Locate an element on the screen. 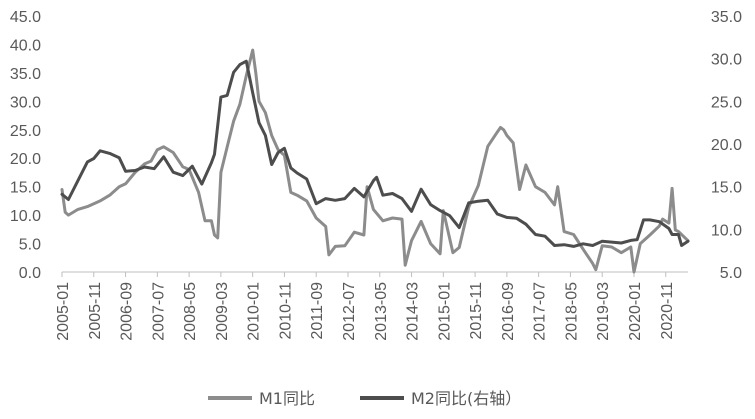 This screenshot has height=419, width=755. right-y-axis-ticks: 5.0 10.0 15.0 20.0 25.0 30.0 35.0 is located at coordinates (726, 145).